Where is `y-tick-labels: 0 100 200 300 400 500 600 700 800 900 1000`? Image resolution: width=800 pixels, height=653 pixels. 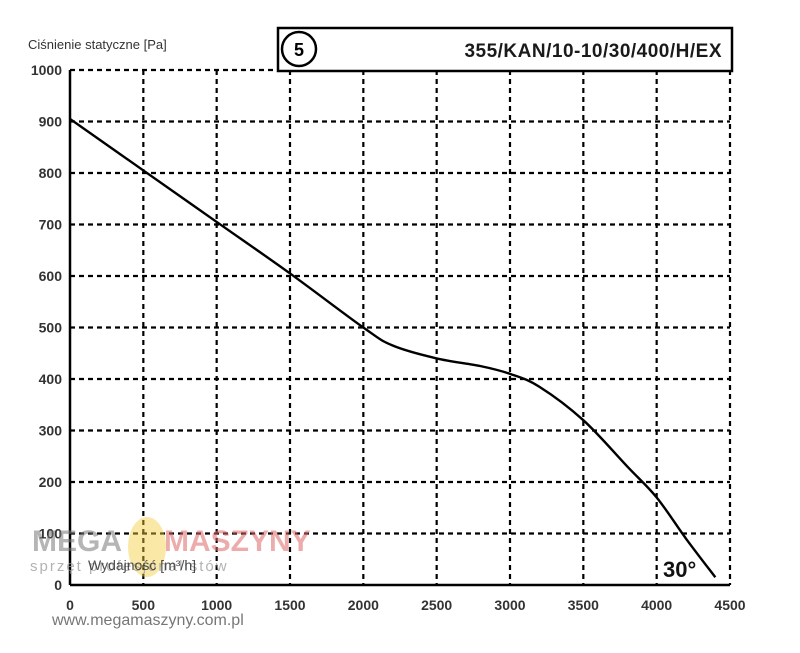 y-tick-labels: 0 100 200 300 400 500 600 700 800 900 1000 is located at coordinates (46, 327).